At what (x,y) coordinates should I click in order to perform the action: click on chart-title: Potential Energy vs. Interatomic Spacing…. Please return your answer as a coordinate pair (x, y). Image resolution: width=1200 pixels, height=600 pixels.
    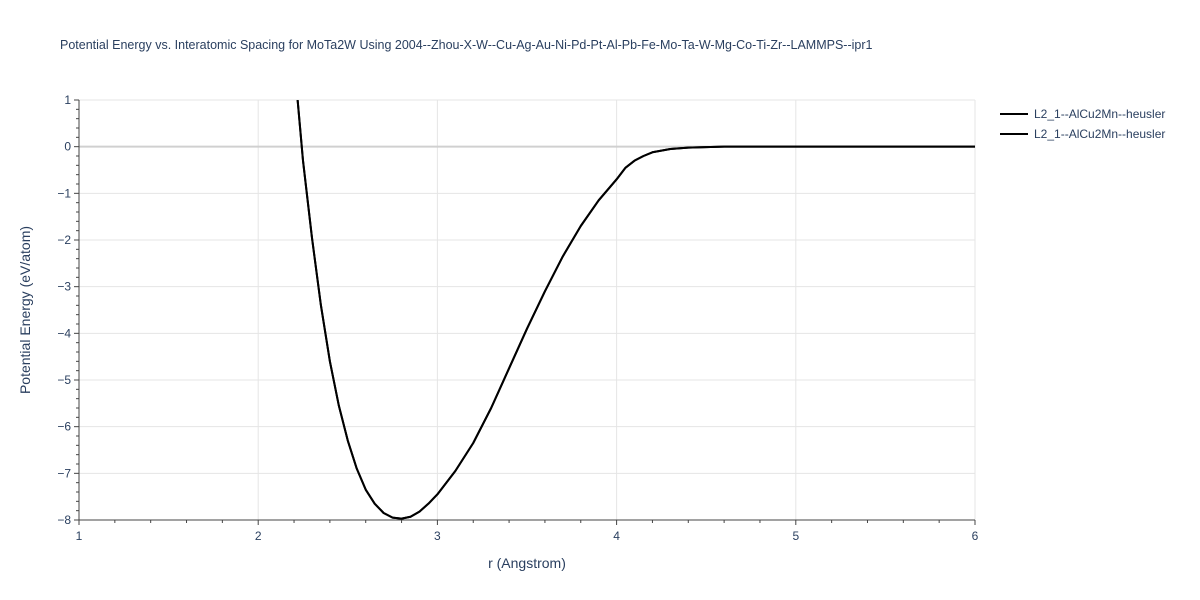
    Looking at the image, I should click on (466, 45).